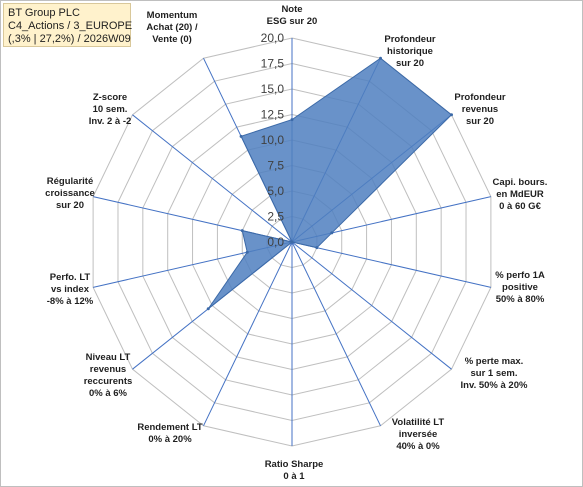 The image size is (583, 487). I want to click on axis-label: Ratio Sharpe, so click(294, 464).